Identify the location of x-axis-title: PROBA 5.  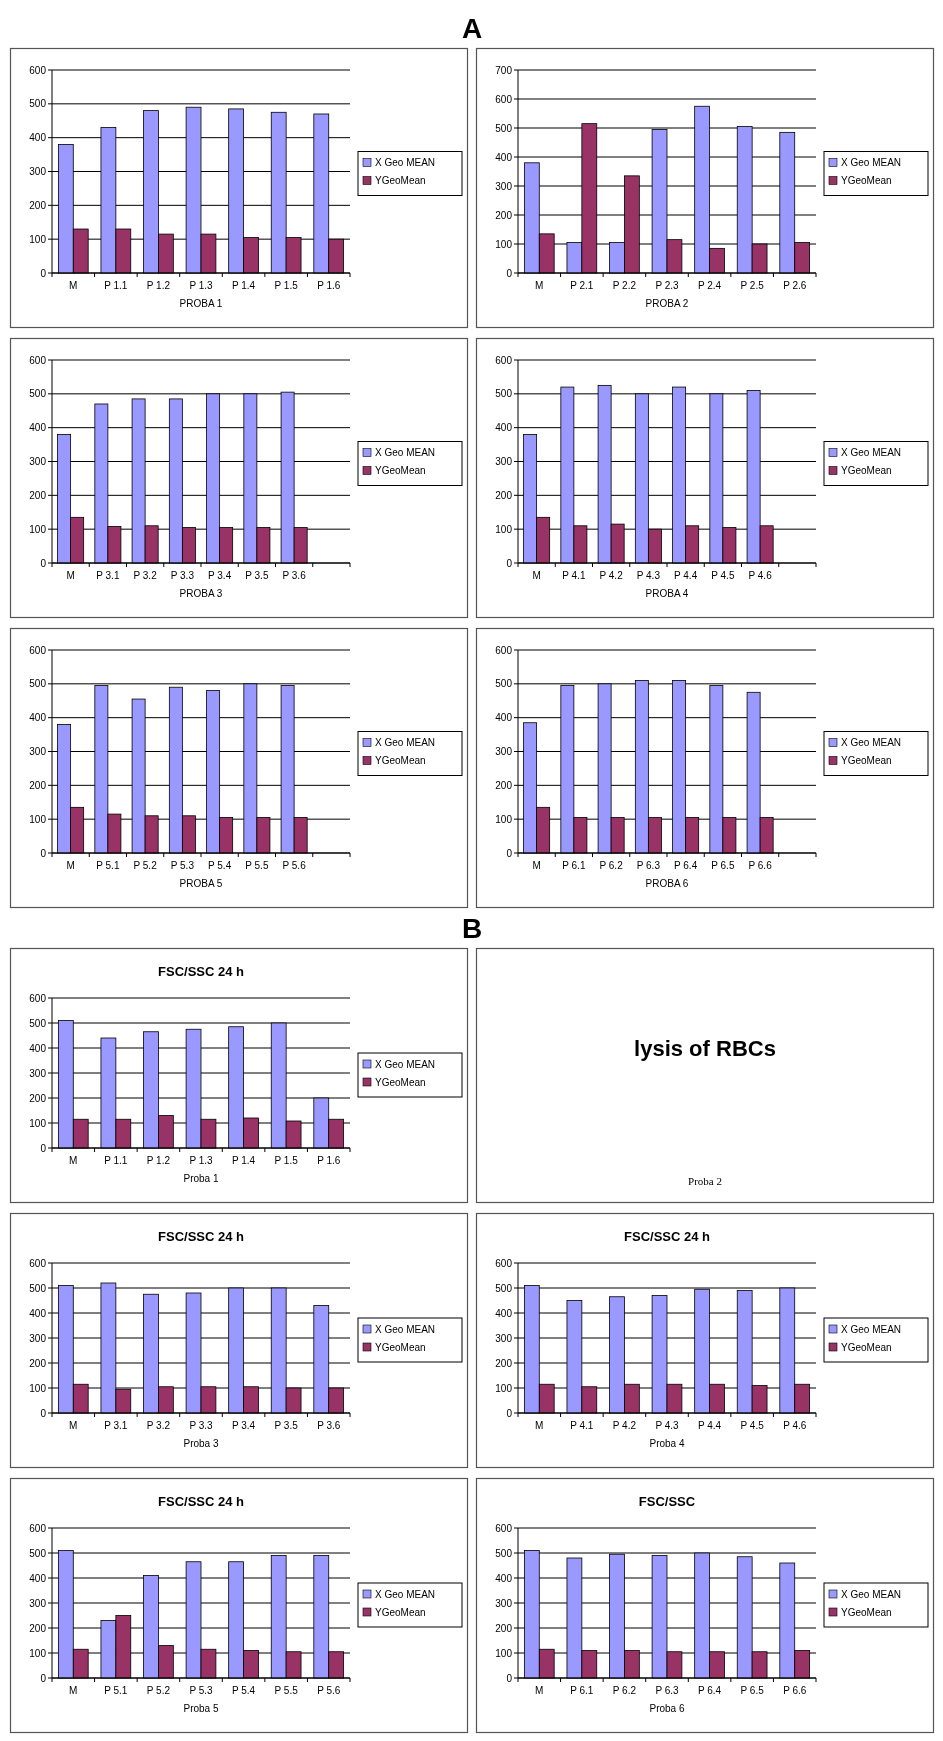
(201, 883).